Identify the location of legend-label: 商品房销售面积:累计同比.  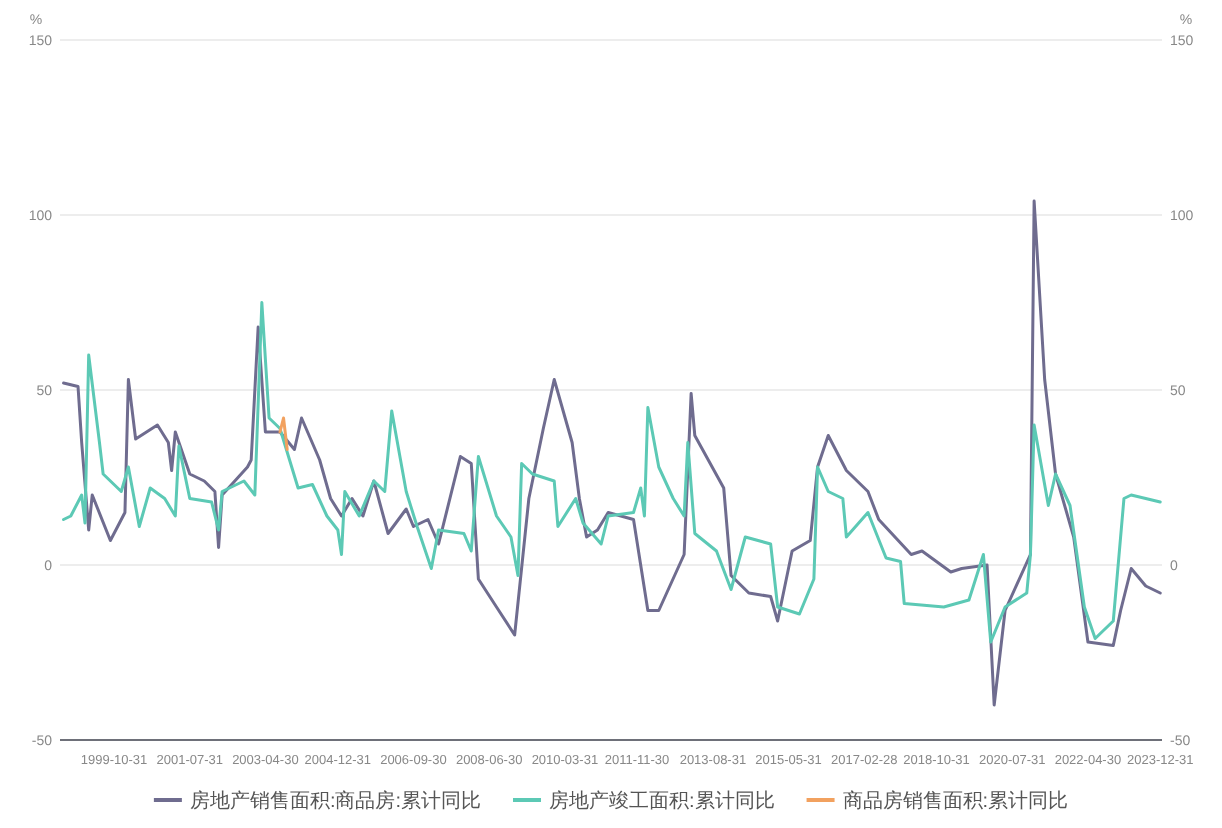
(955, 801).